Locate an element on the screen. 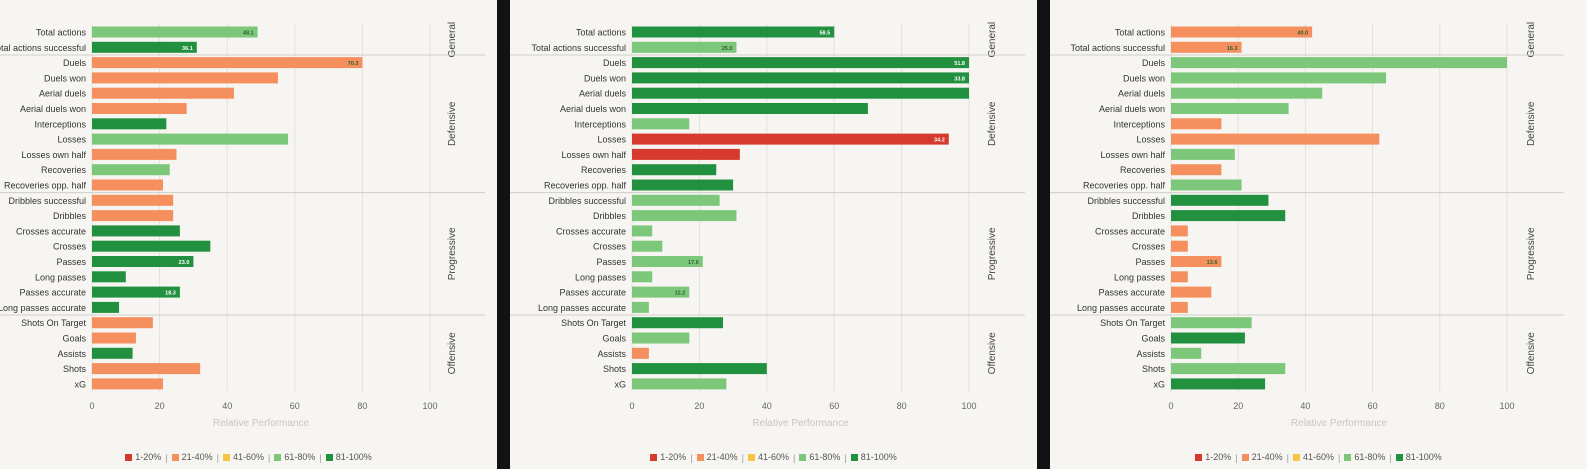  legend-2: 1-20% | 21-40% | 41-60% | 61-80% | 81-100% is located at coordinates (773, 457).